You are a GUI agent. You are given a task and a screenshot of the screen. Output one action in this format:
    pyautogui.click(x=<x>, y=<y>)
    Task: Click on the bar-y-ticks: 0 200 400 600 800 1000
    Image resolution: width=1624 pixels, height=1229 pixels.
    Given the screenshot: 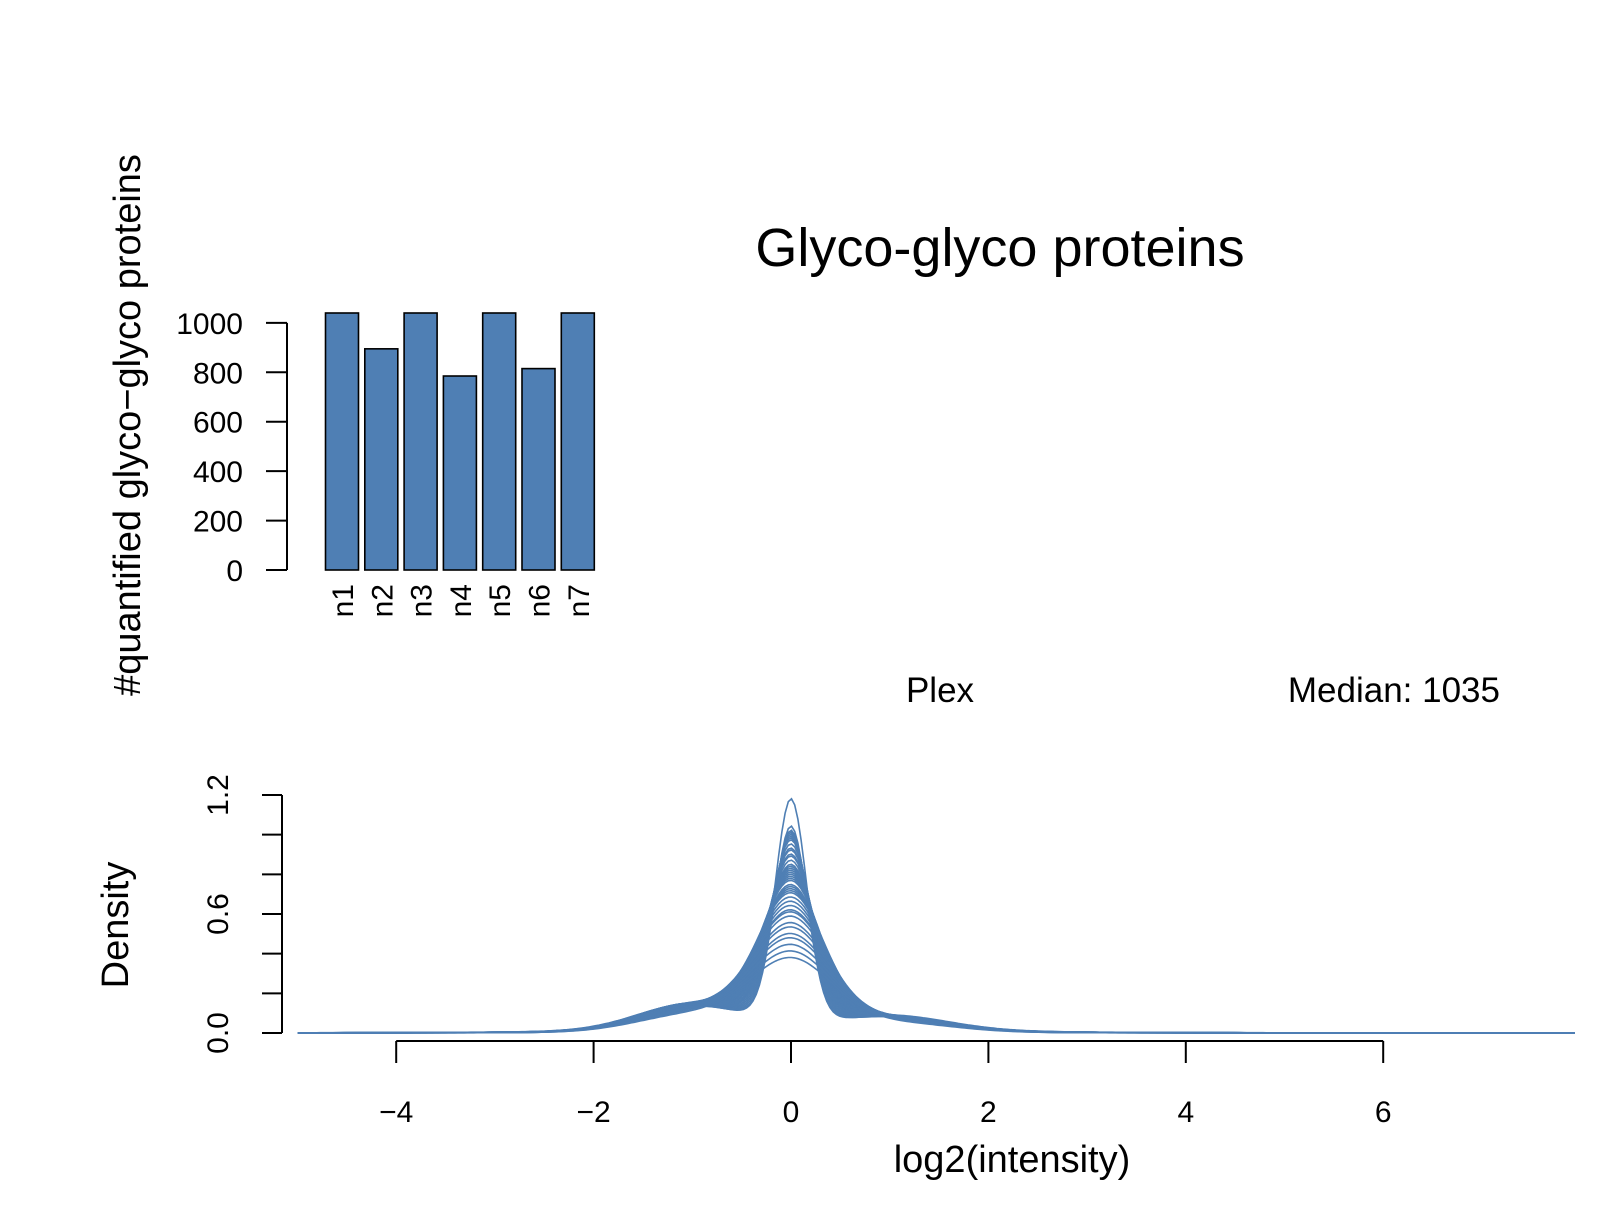 What is the action you would take?
    pyautogui.click(x=231, y=448)
    